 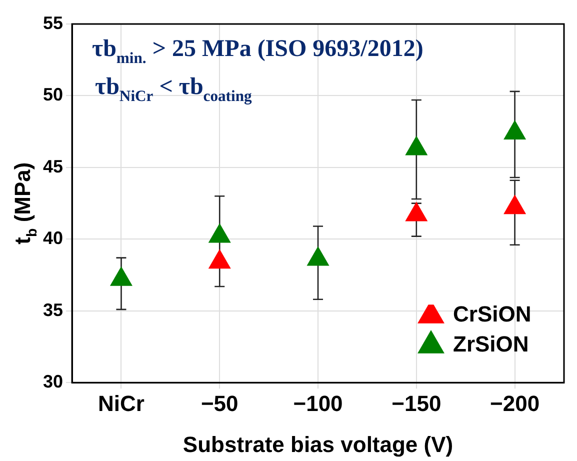 What do you see at coordinates (25, 203) in the screenshot?
I see `y-axis-title: tb (MPa)` at bounding box center [25, 203].